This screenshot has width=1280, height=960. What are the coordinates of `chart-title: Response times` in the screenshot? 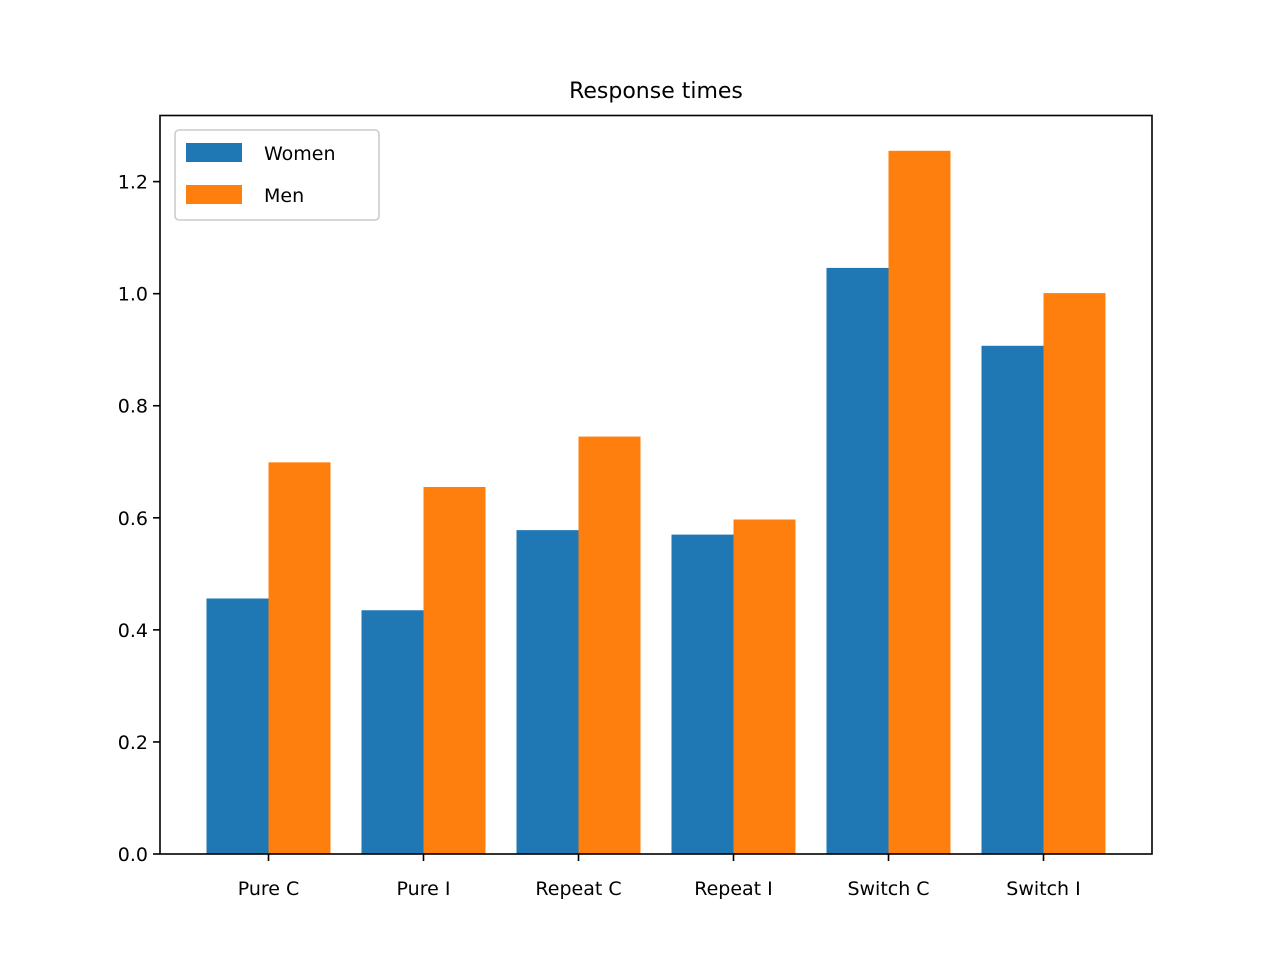 It's located at (656, 91).